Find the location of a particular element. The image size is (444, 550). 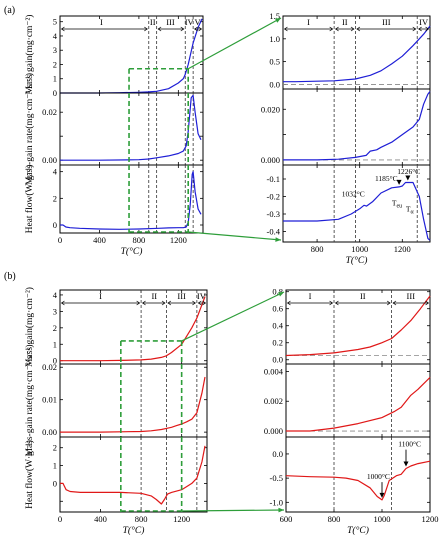

annotation-subscript: eu is located at coordinates (399, 206).